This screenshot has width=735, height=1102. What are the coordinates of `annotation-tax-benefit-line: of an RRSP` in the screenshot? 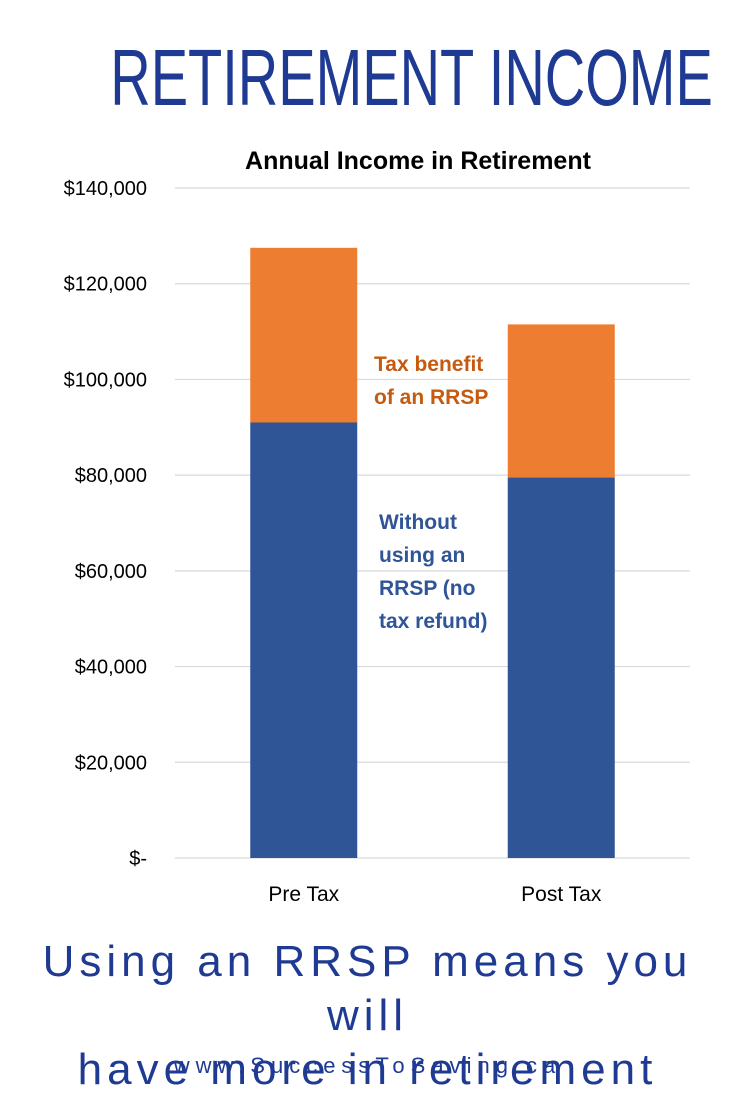 It's located at (431, 397).